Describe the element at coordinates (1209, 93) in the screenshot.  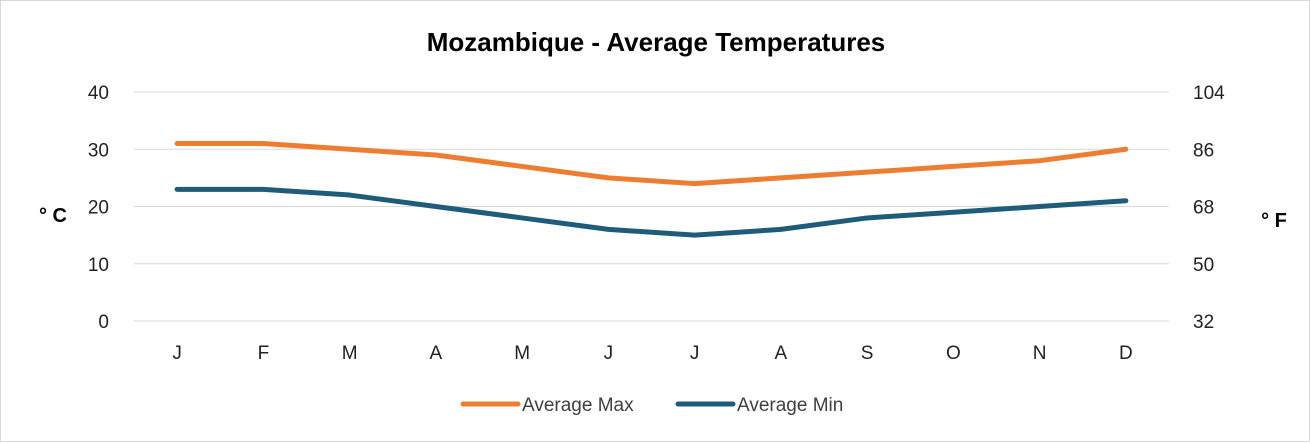
I see `y-tick-right: 104` at that location.